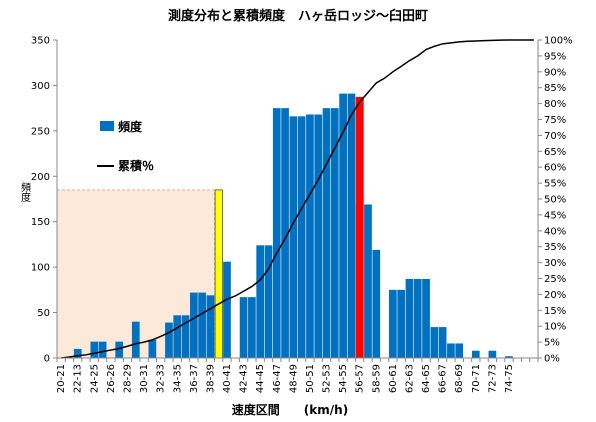  What do you see at coordinates (298, 16) in the screenshot?
I see `chart-title: 測度分布と累積頻度 ハヶ岳ロッジ～臼田町` at bounding box center [298, 16].